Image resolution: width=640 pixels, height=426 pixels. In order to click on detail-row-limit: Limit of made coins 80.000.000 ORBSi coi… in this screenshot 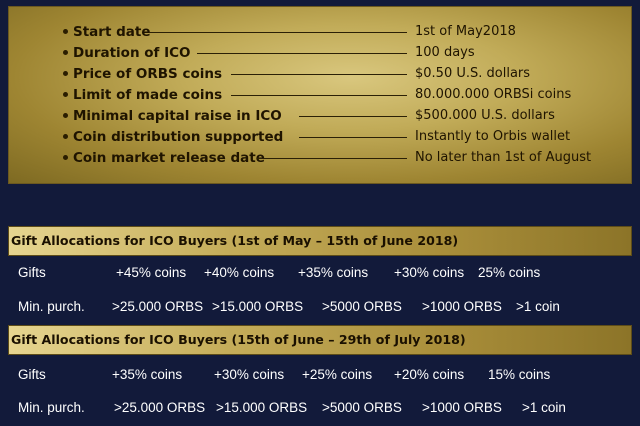, I will do `click(321, 96)`.